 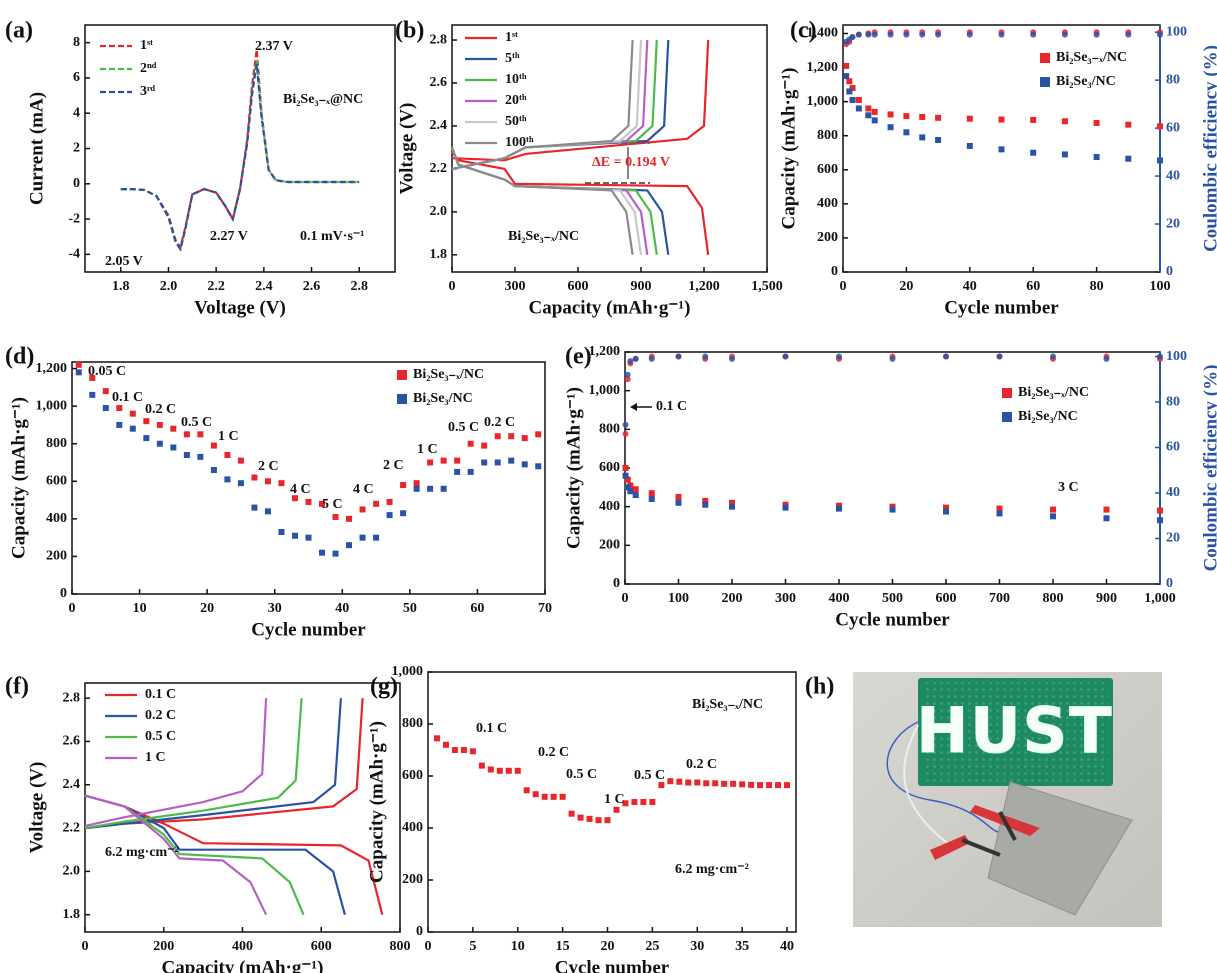 I want to click on y2-tick-label: 100, so click(x=1176, y=31).